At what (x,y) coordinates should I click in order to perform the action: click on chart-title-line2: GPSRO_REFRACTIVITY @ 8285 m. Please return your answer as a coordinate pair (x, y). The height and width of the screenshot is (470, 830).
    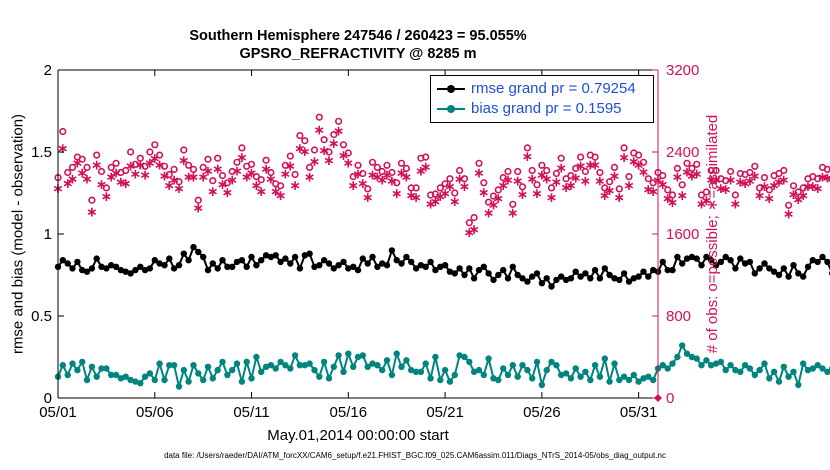
    Looking at the image, I should click on (358, 54).